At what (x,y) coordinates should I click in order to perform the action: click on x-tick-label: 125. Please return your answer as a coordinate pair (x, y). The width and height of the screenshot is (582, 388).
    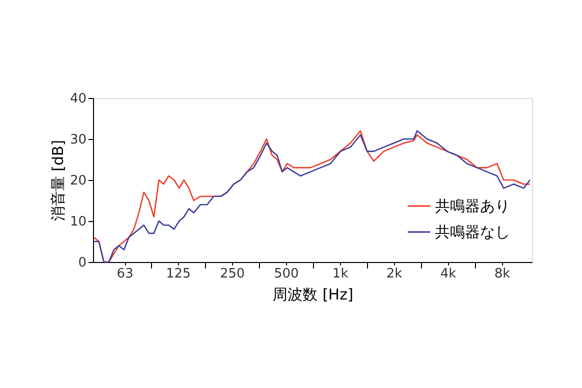
    Looking at the image, I should click on (178, 274).